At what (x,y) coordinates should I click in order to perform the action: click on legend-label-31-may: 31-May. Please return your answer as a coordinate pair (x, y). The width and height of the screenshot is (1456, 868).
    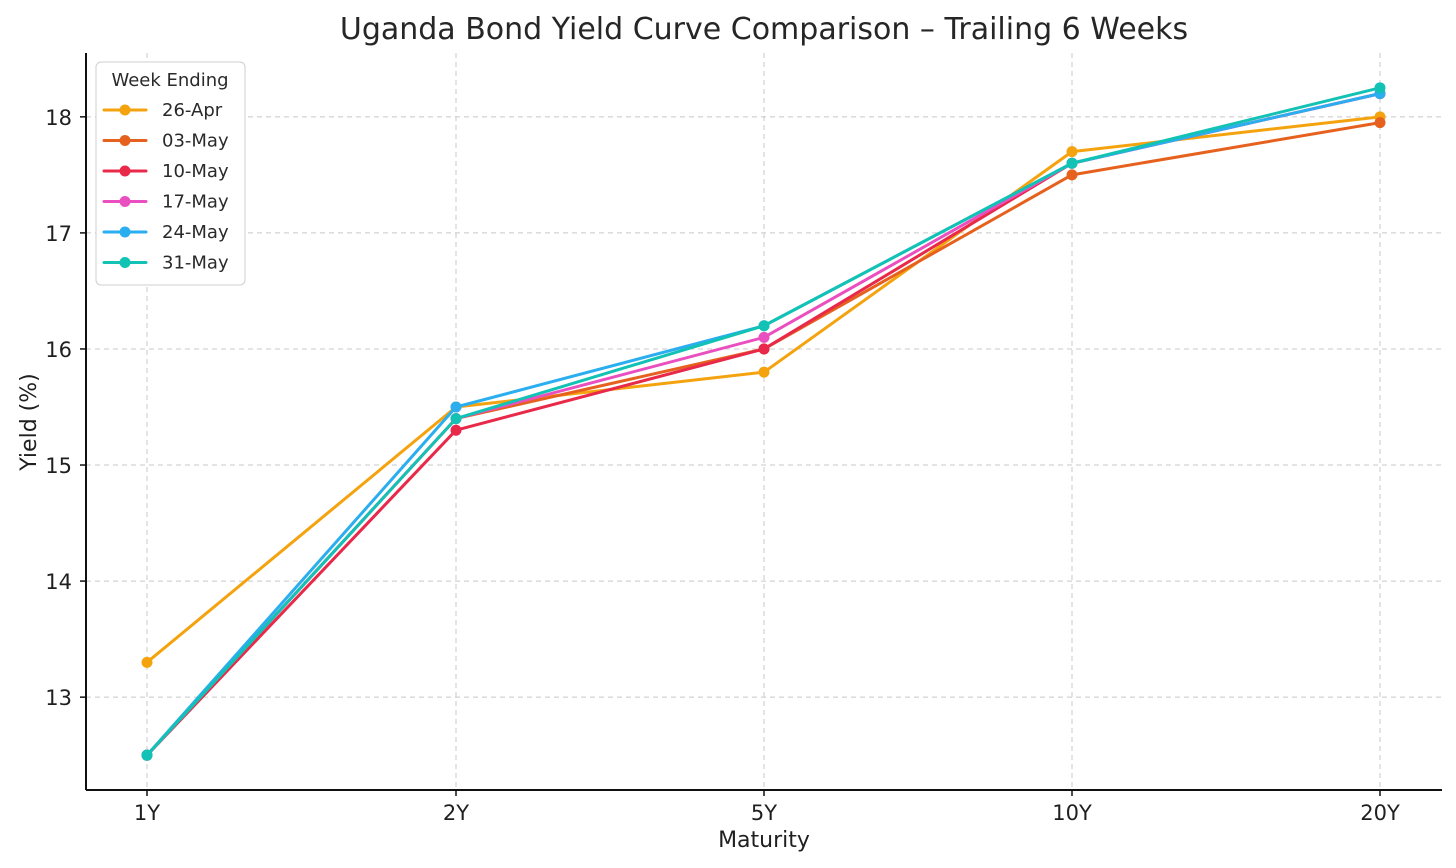
    Looking at the image, I should click on (195, 263).